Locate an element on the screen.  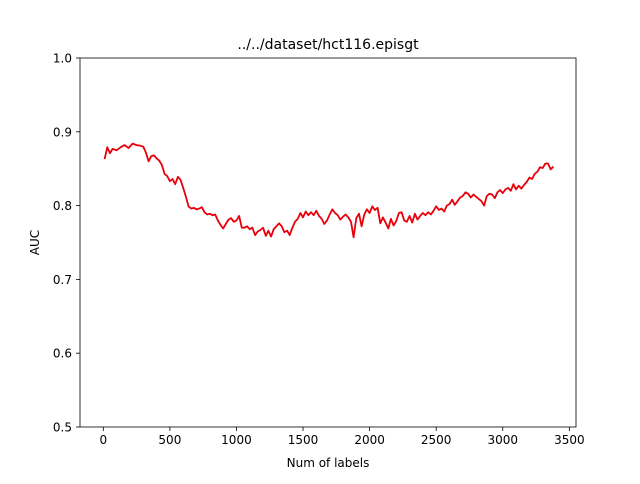
x-tick-label: 1500 is located at coordinates (303, 440).